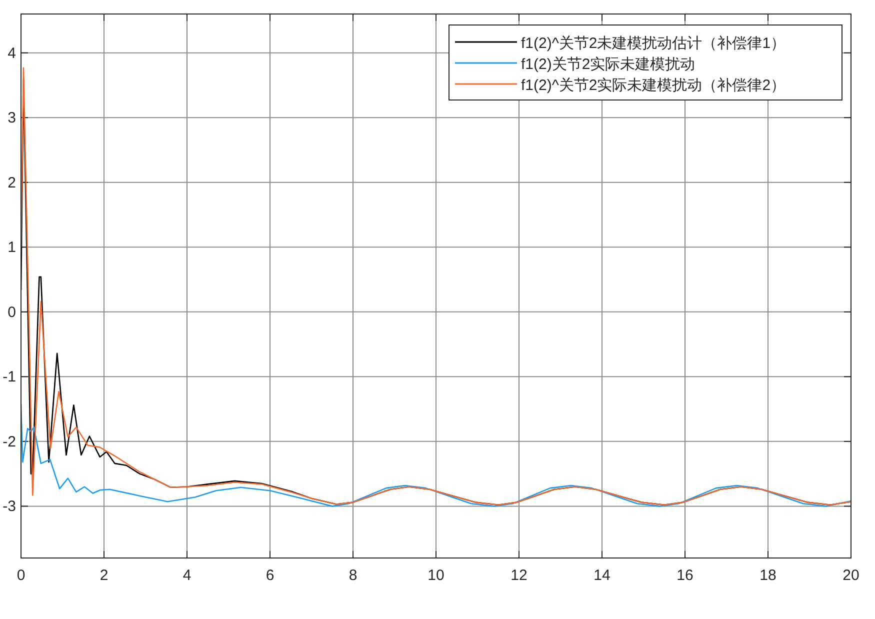 This screenshot has width=875, height=619. Describe the element at coordinates (768, 575) in the screenshot. I see `x-tick-label: 18` at that location.